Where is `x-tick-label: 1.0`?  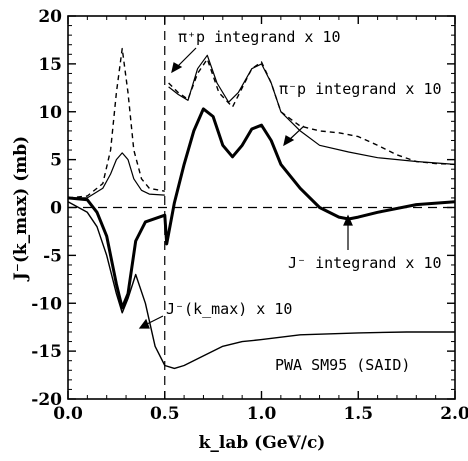
x-tick-label: 1.0 is located at coordinates (262, 414).